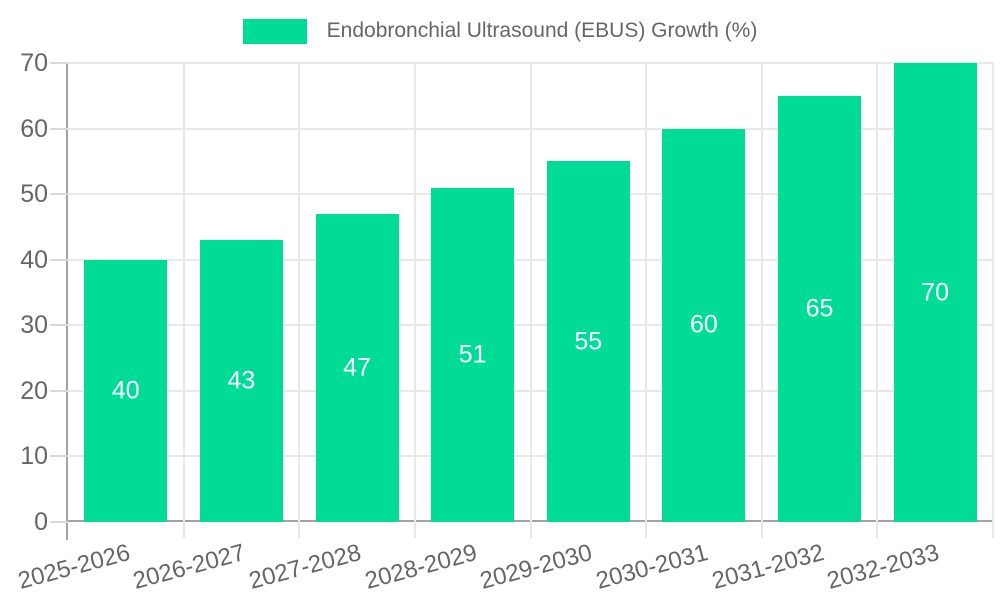 The height and width of the screenshot is (600, 1000). What do you see at coordinates (34, 259) in the screenshot?
I see `y-axis-tick-label: 40` at bounding box center [34, 259].